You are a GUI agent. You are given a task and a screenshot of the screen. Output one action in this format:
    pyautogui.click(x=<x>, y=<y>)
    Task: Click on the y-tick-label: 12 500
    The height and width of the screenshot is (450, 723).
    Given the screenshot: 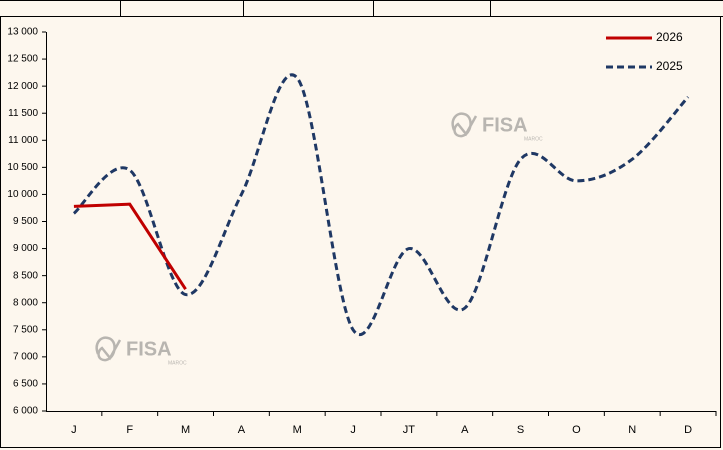 What is the action you would take?
    pyautogui.click(x=22, y=59)
    